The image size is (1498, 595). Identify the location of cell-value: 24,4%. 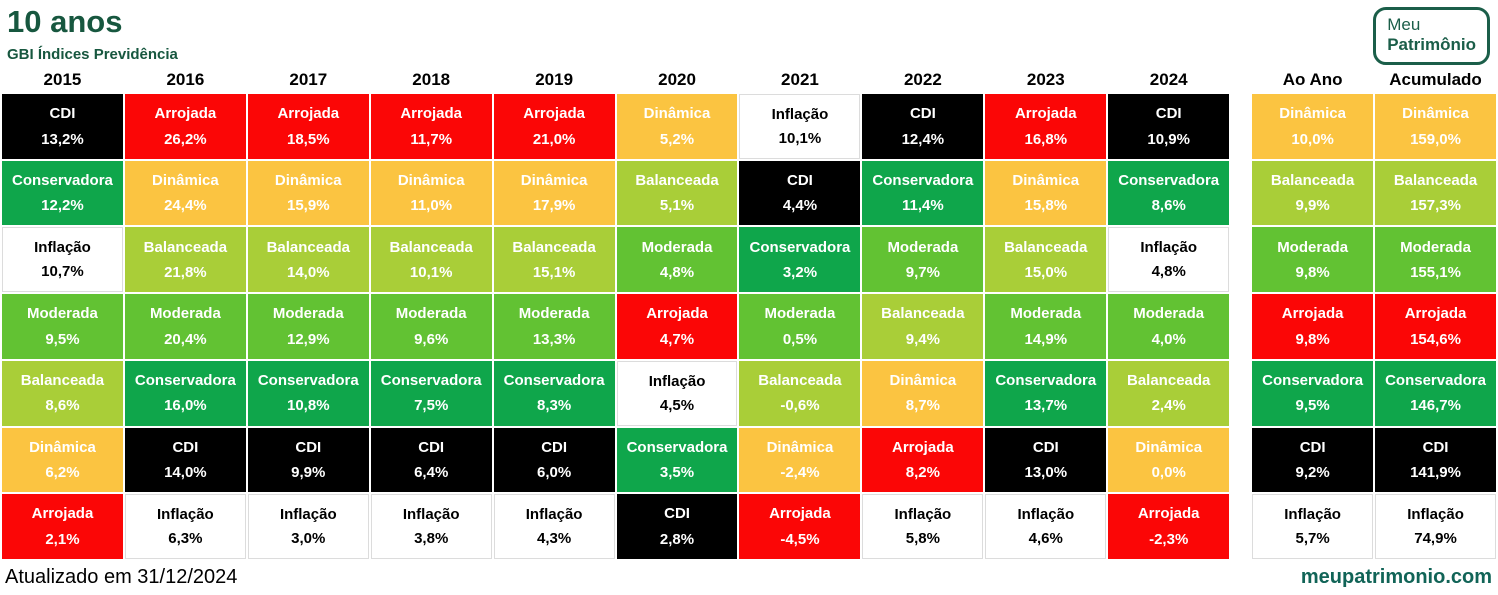
(185, 206).